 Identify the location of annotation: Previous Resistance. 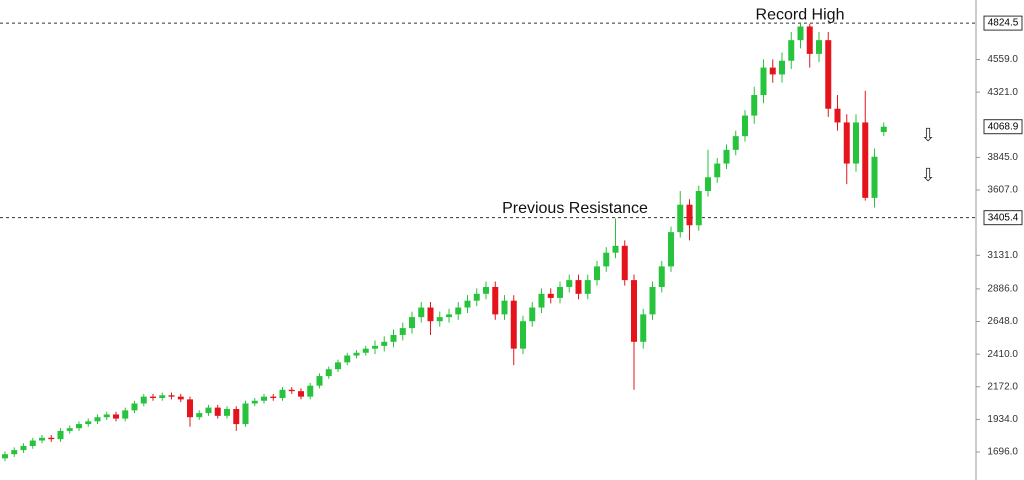
(575, 208).